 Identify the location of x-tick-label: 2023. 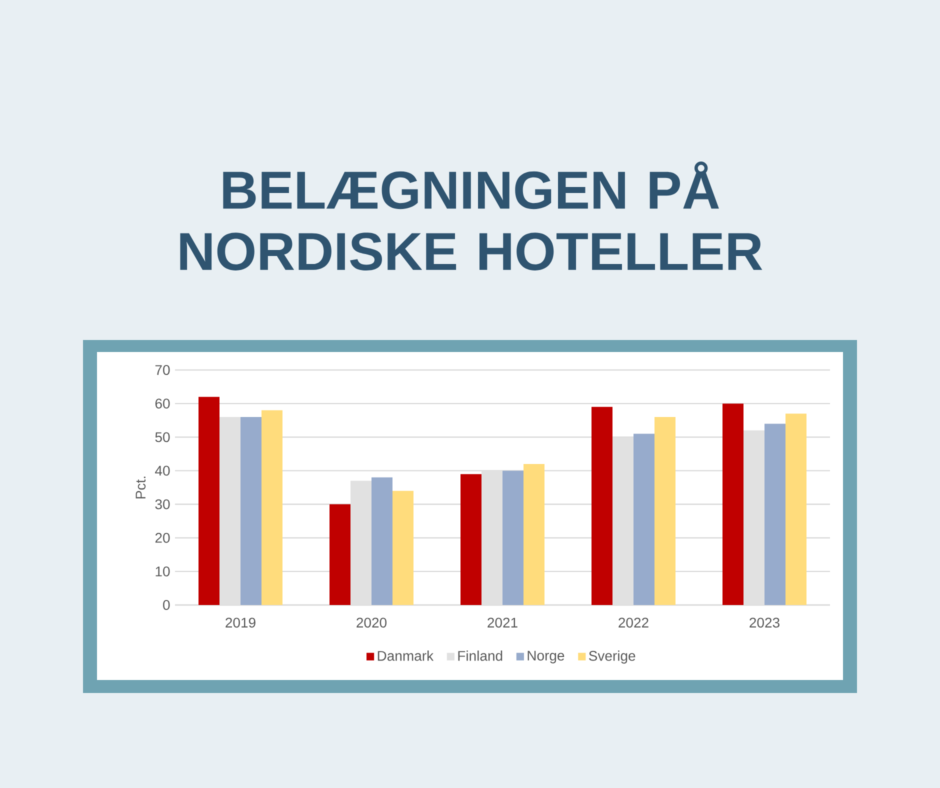
(765, 623).